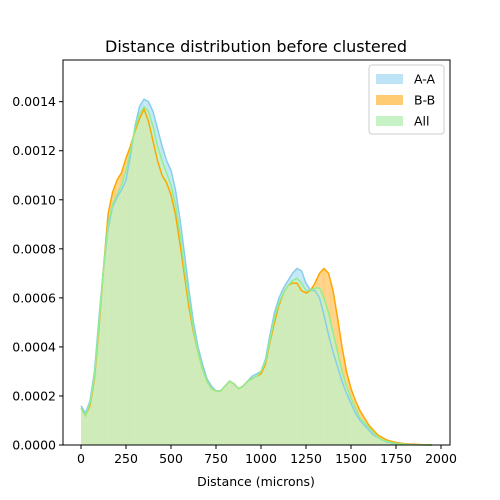  I want to click on x-tick-label: 750, so click(216, 458).